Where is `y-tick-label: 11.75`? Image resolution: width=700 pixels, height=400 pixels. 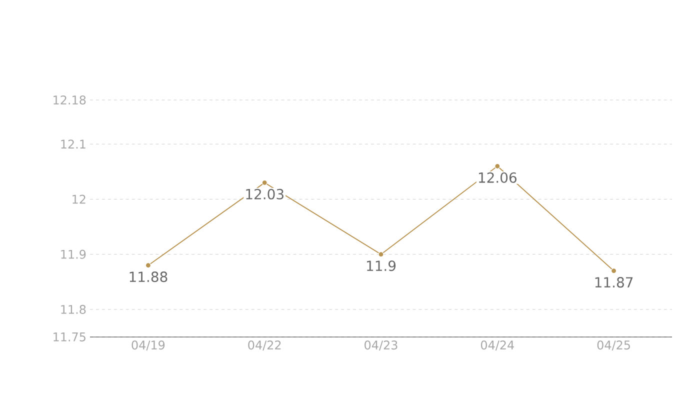
y-tick-label: 11.75 is located at coordinates (70, 337).